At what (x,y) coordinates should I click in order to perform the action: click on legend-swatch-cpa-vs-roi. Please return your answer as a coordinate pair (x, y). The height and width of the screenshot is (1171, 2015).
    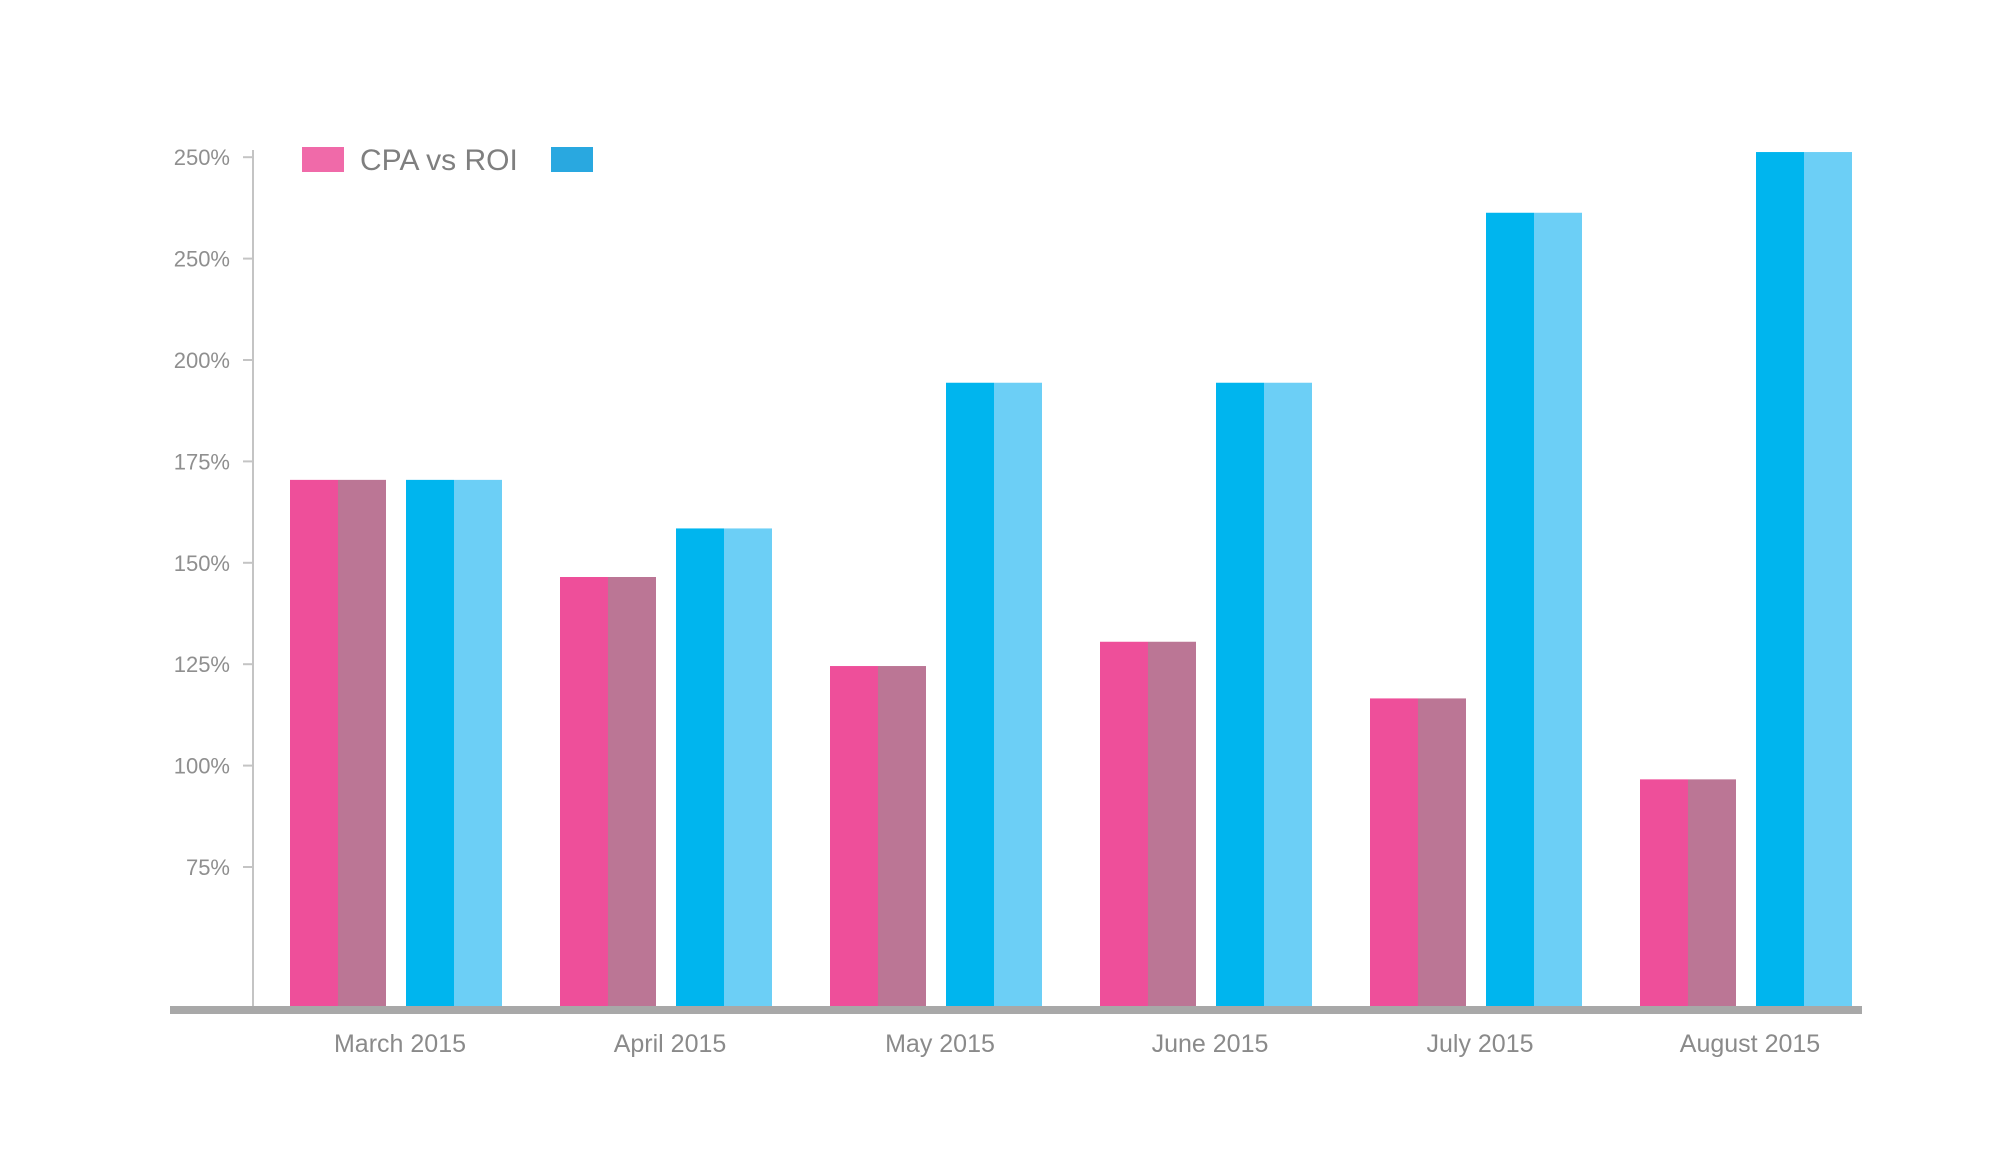
    Looking at the image, I should click on (323, 159).